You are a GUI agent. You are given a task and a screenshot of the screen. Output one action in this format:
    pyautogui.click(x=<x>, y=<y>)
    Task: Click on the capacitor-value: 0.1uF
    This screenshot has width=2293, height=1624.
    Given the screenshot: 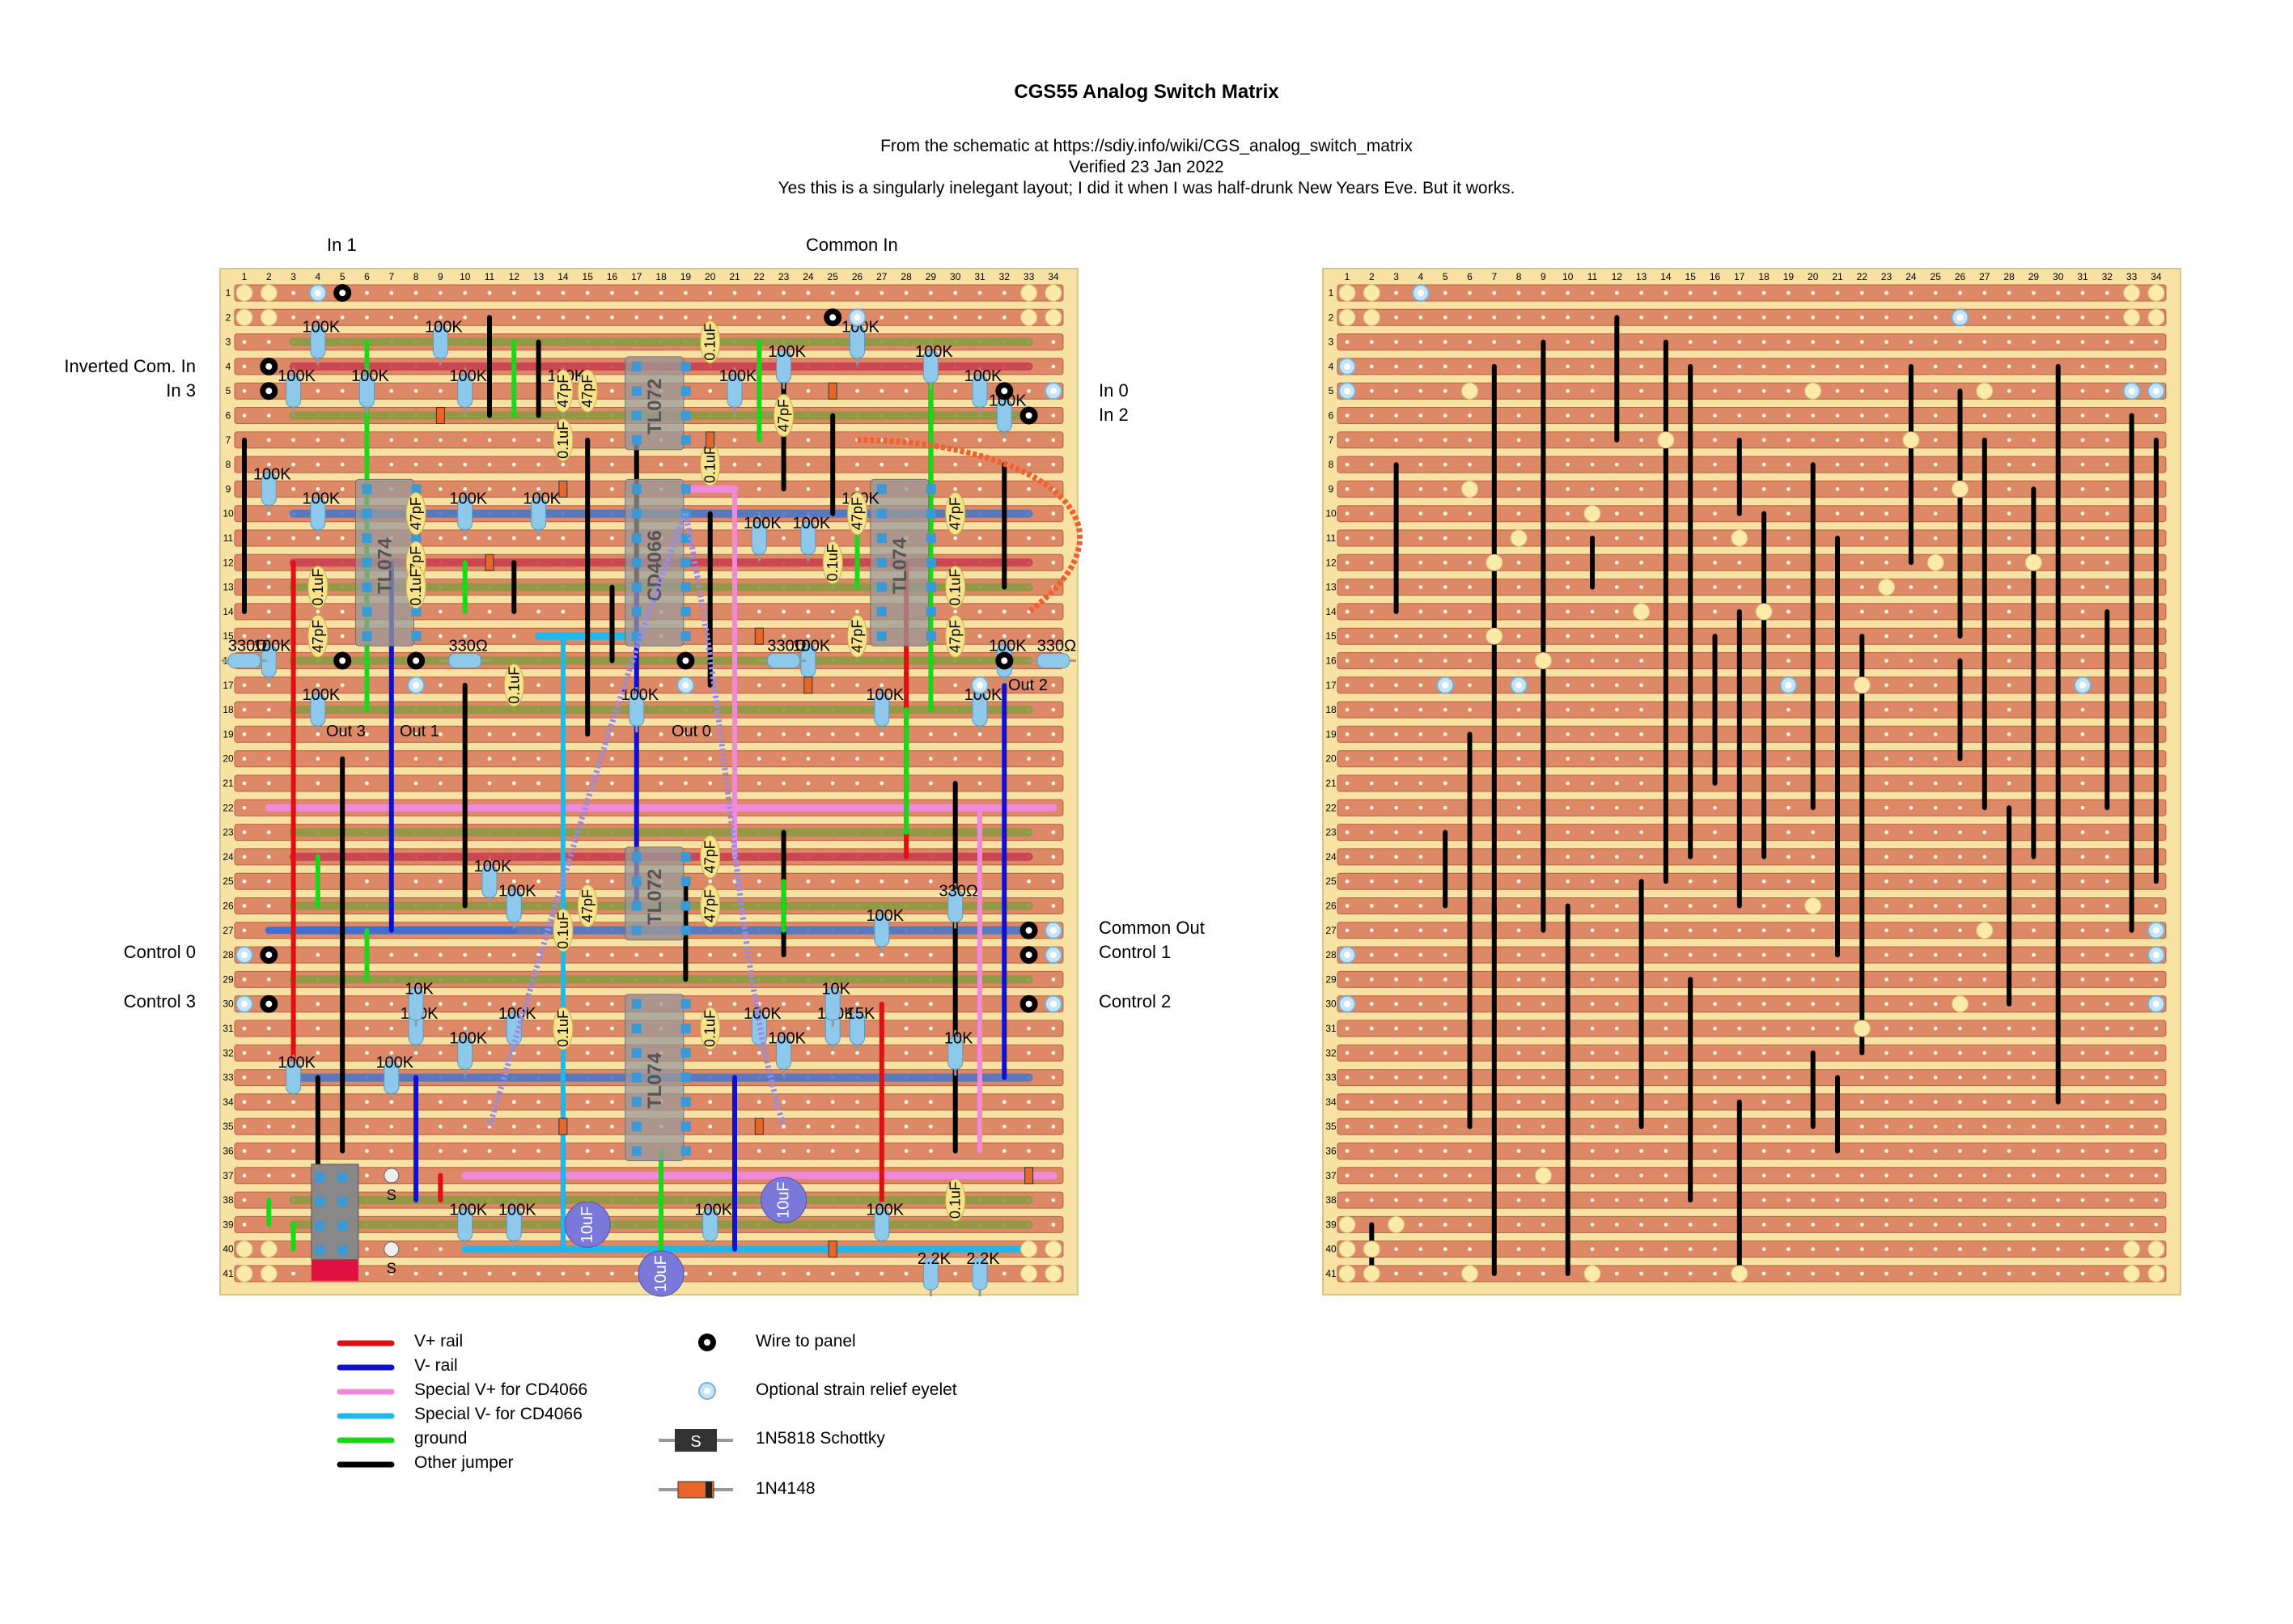 What is the action you would take?
    pyautogui.click(x=956, y=587)
    